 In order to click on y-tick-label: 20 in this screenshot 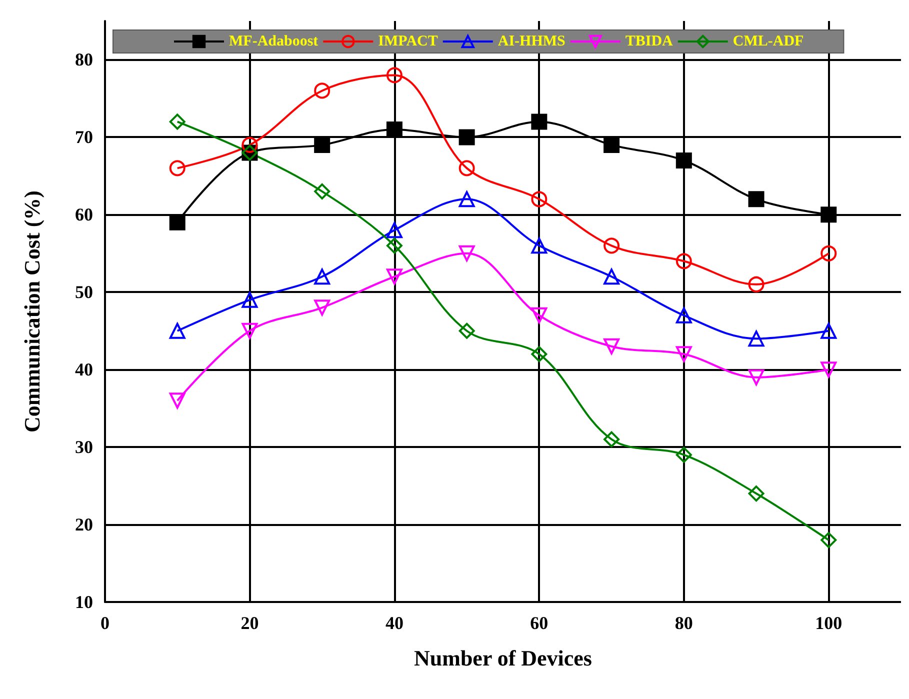, I will do `click(84, 524)`.